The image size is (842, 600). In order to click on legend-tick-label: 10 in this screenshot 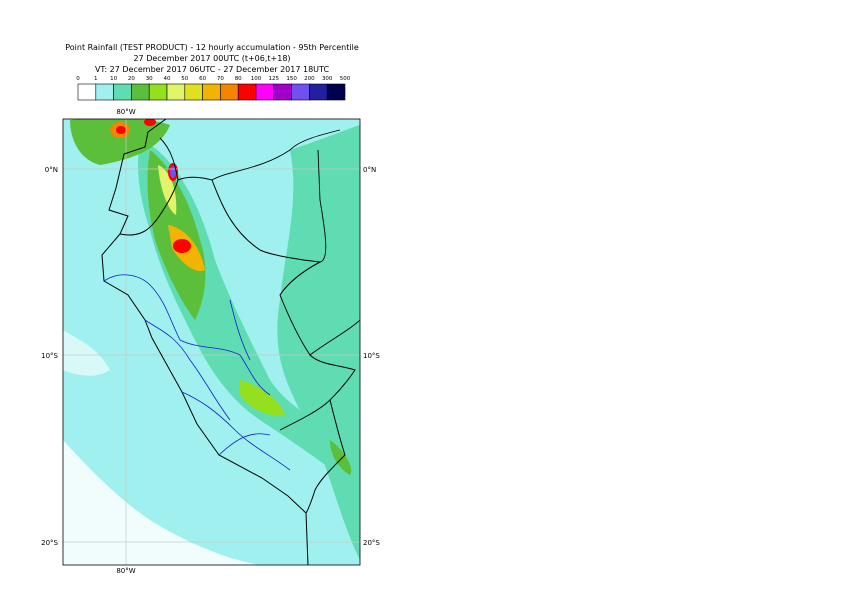, I will do `click(113, 79)`.